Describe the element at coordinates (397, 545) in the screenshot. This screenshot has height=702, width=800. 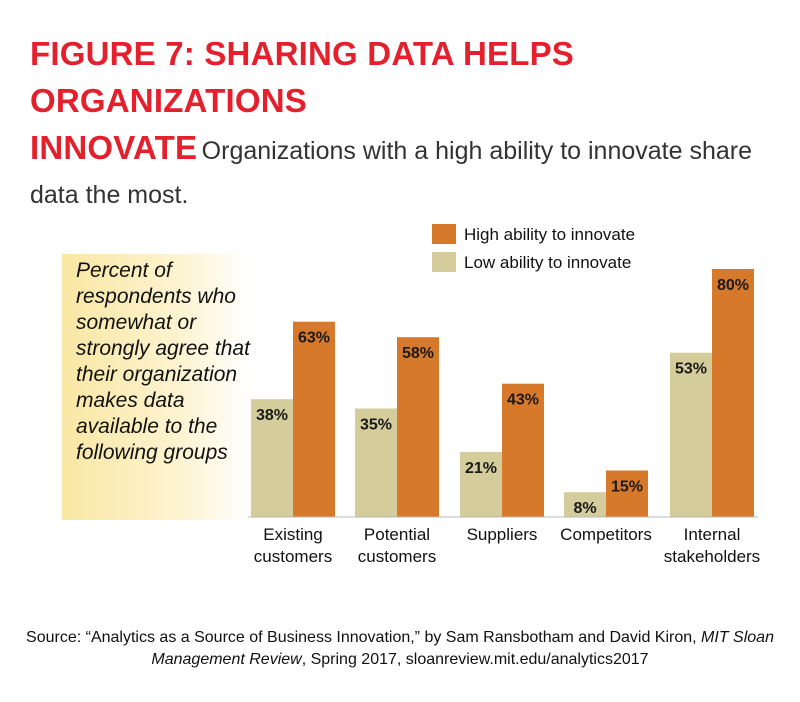
I see `category-label-1: Potential customers` at that location.